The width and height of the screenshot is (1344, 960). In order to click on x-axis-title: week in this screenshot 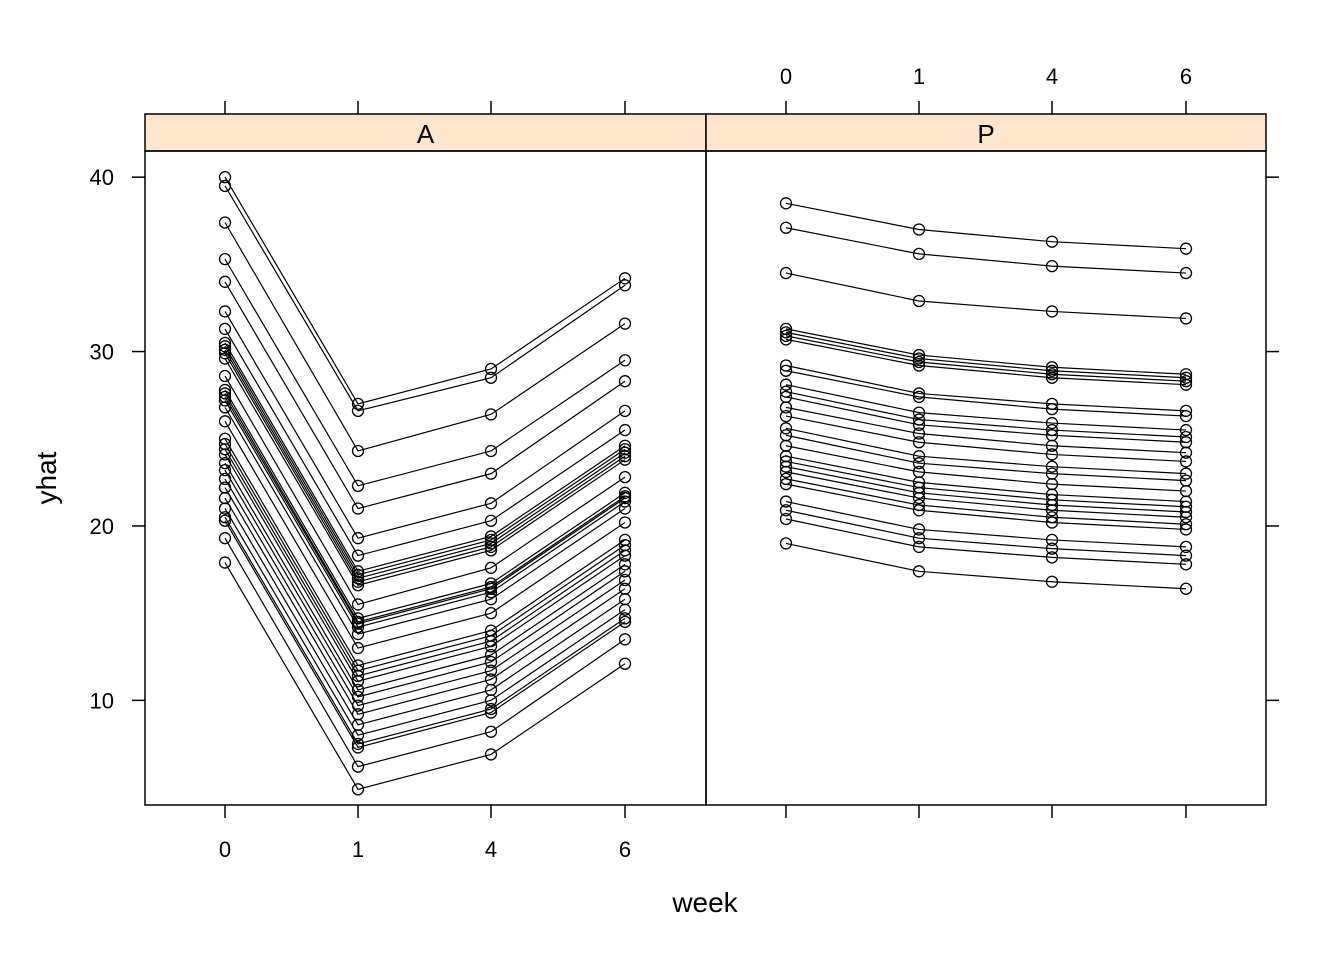, I will do `click(704, 902)`.